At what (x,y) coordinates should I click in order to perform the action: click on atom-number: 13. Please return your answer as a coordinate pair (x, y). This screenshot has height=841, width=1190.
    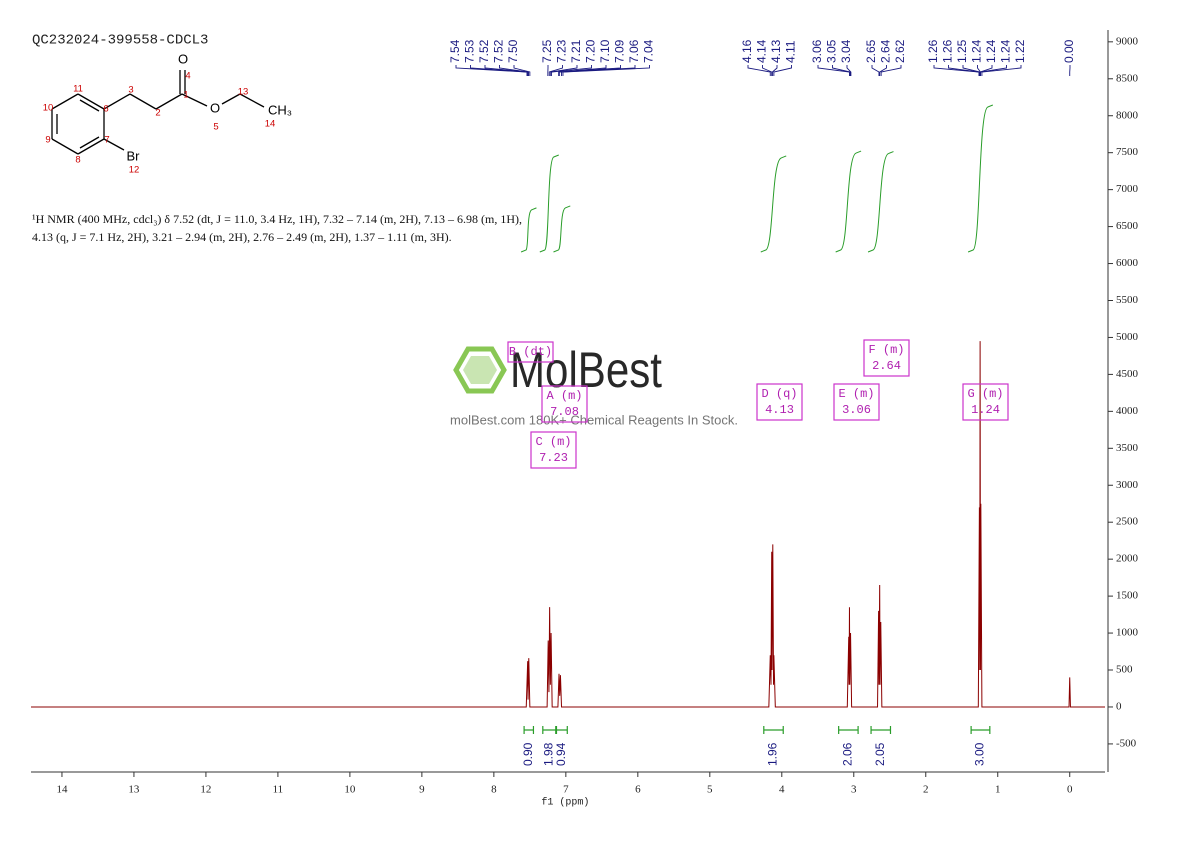
    Looking at the image, I should click on (243, 92).